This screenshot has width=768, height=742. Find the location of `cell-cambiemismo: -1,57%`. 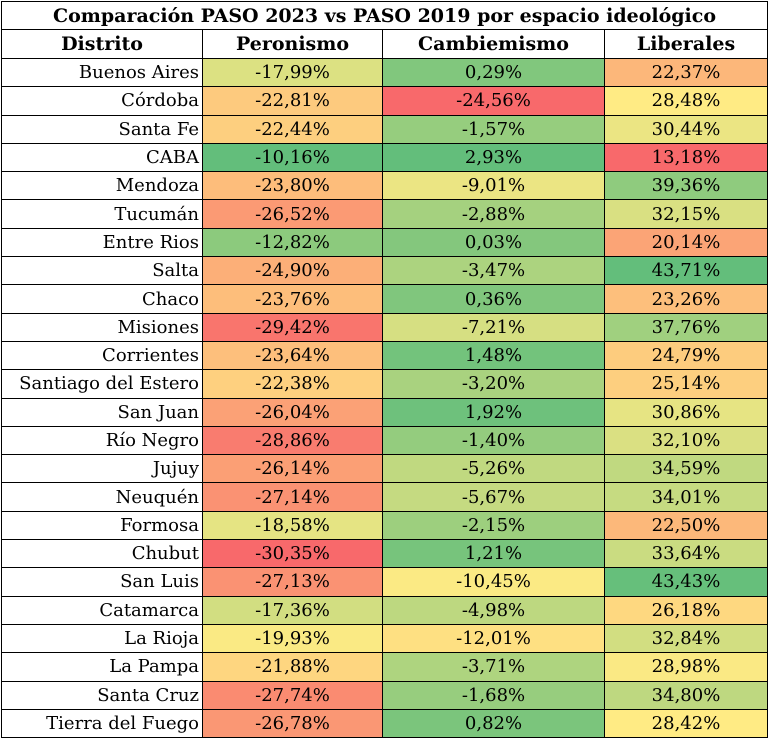

cell-cambiemismo: -1,57% is located at coordinates (493, 129).